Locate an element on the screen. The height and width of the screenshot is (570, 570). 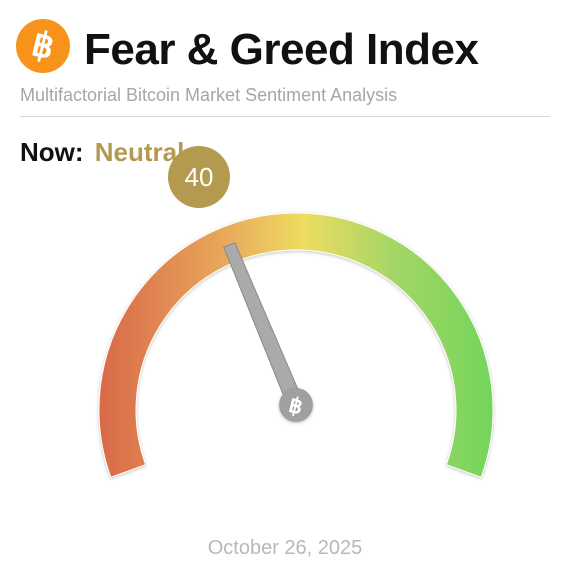
sentiment-classification: Neutral is located at coordinates (139, 152).